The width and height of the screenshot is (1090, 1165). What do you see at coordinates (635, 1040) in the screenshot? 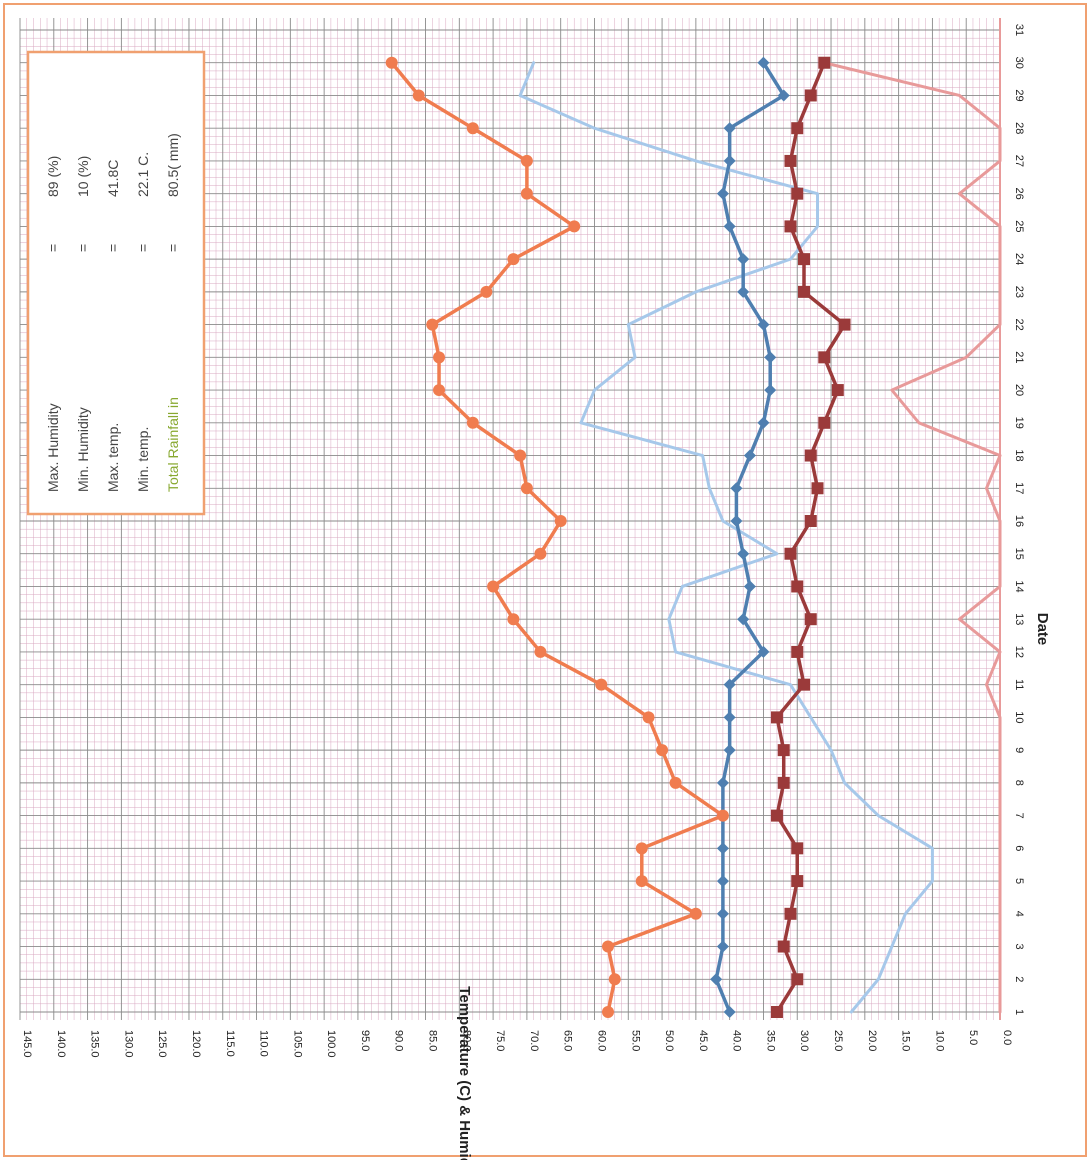
I see `y-tick-label: 55.0` at bounding box center [635, 1040].